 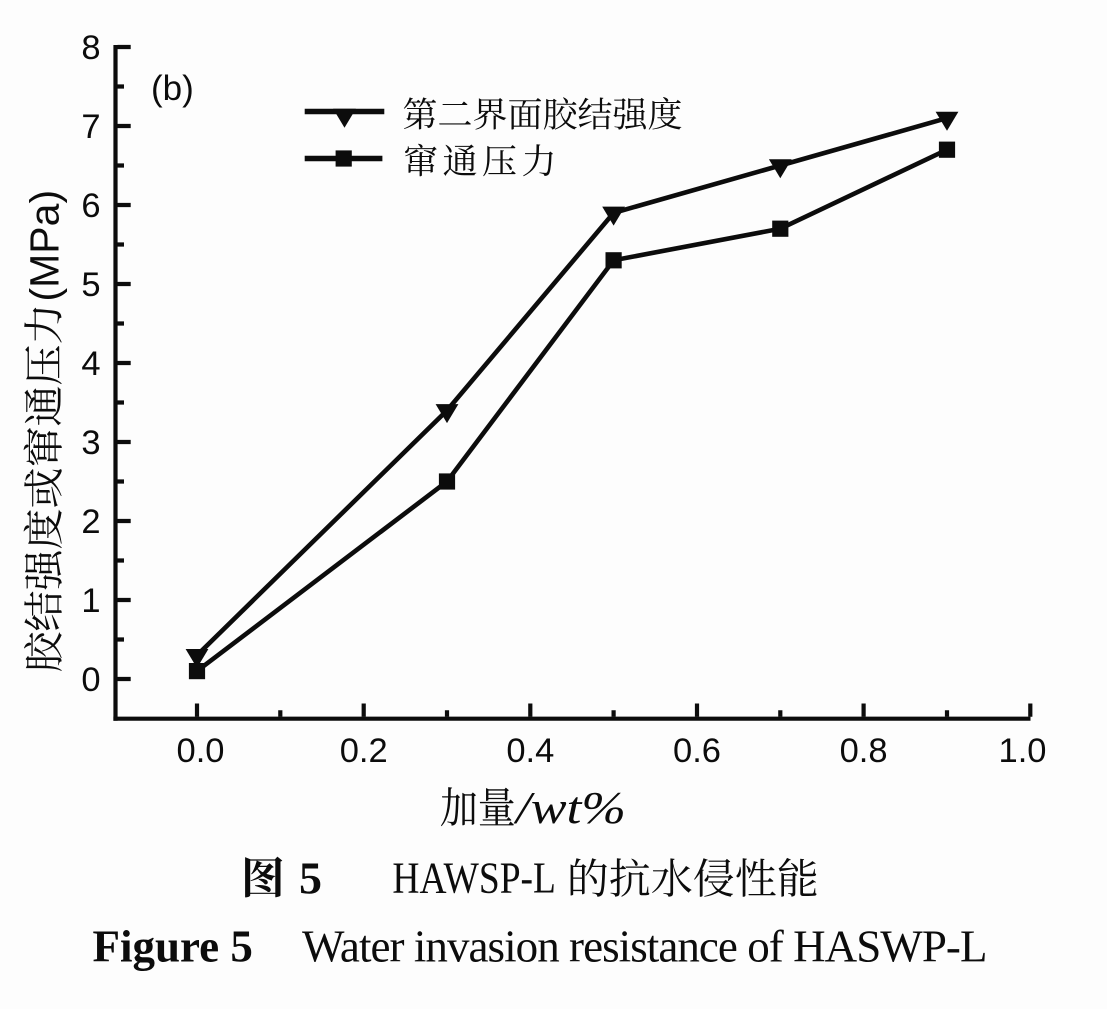 What do you see at coordinates (569, 807) in the screenshot?
I see `svg-text: /wt%` at bounding box center [569, 807].